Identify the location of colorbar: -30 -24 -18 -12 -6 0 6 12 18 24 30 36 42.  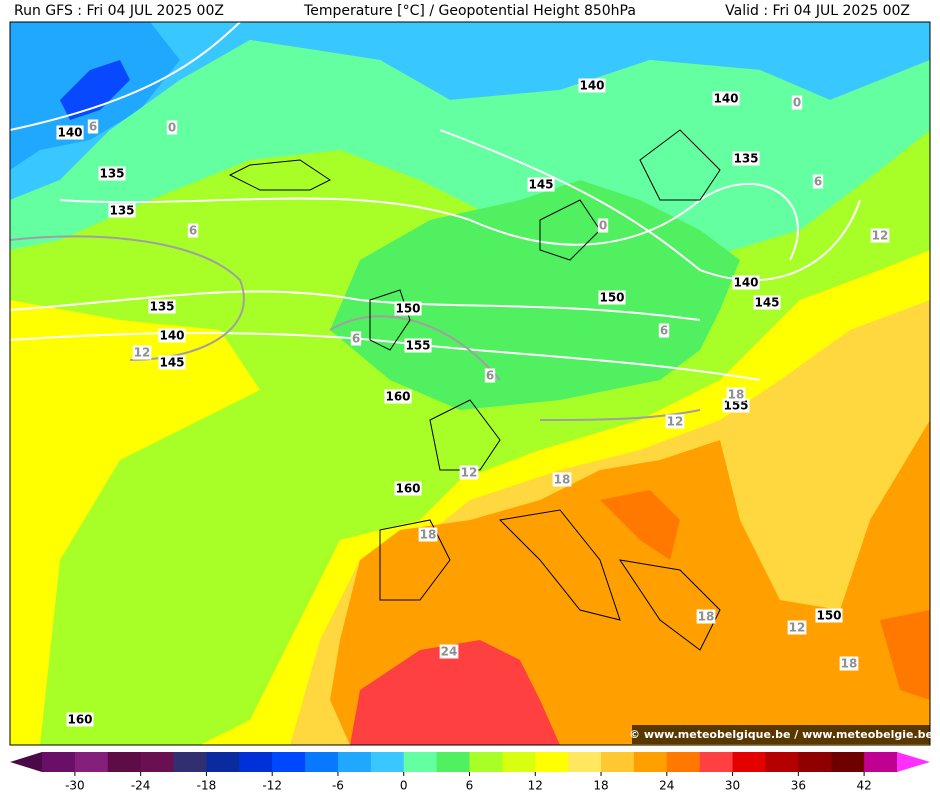
(470, 772).